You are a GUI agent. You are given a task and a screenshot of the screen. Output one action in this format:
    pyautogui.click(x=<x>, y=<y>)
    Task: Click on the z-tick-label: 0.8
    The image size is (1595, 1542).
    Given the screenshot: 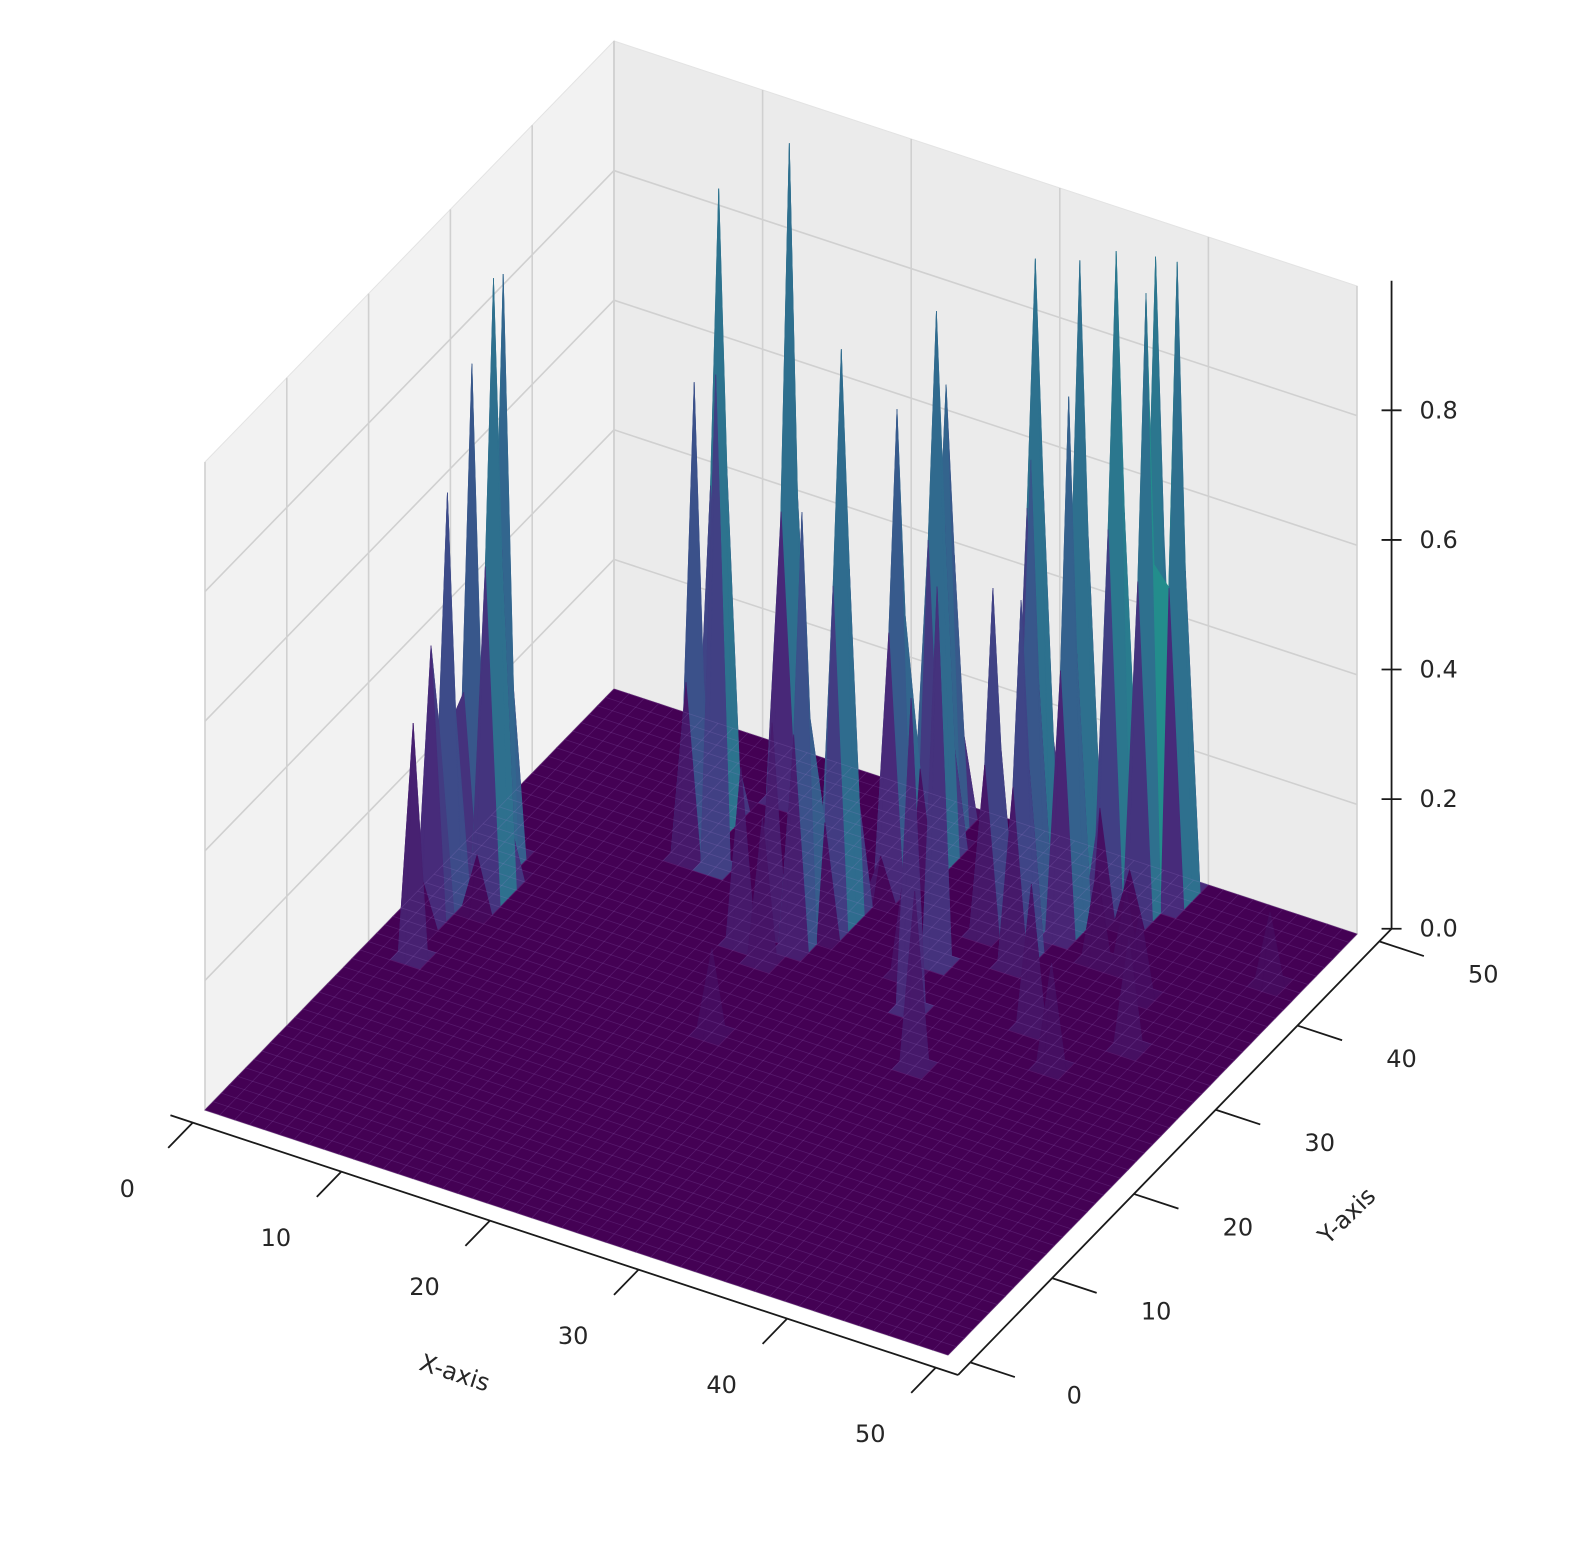 What is the action you would take?
    pyautogui.click(x=1439, y=410)
    